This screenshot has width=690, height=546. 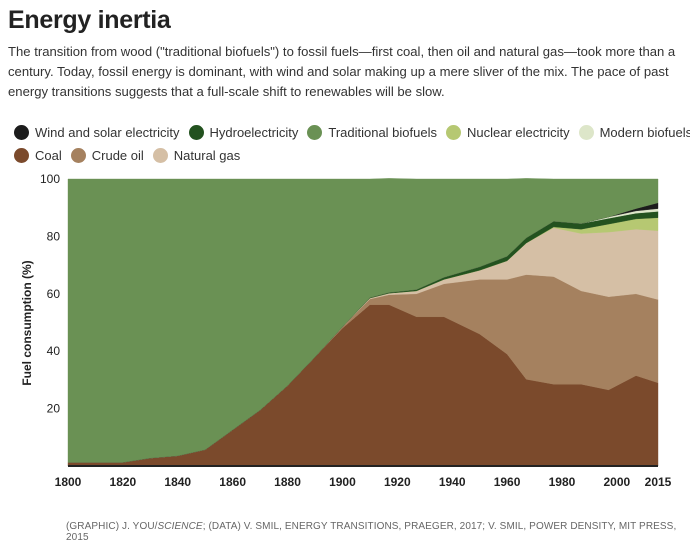 What do you see at coordinates (54, 294) in the screenshot?
I see `y-tick-label: 60` at bounding box center [54, 294].